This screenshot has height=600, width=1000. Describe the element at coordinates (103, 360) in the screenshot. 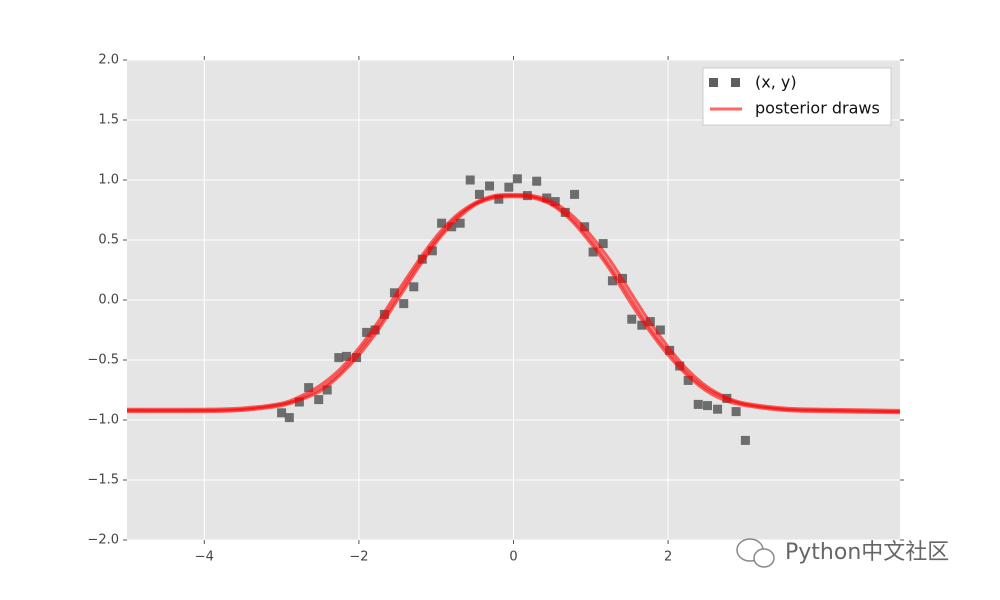

I see `y-tick-label: −0.5` at that location.